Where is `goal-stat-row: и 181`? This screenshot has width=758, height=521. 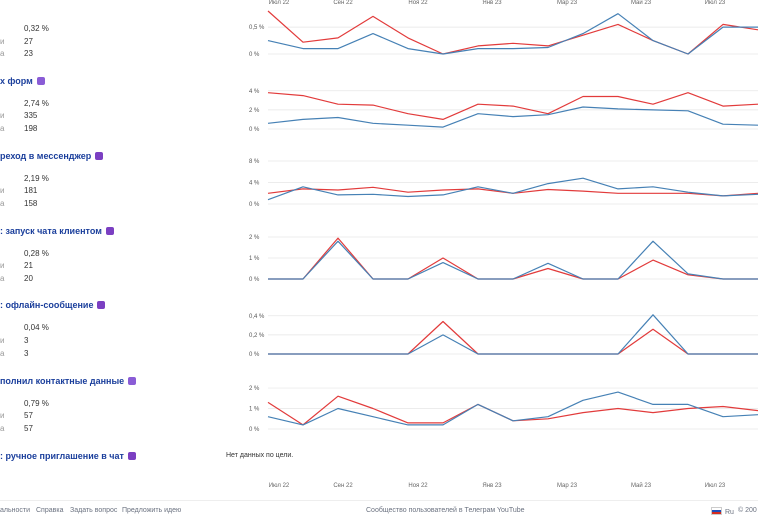
goal-stat-row: и 181 is located at coordinates (30, 192).